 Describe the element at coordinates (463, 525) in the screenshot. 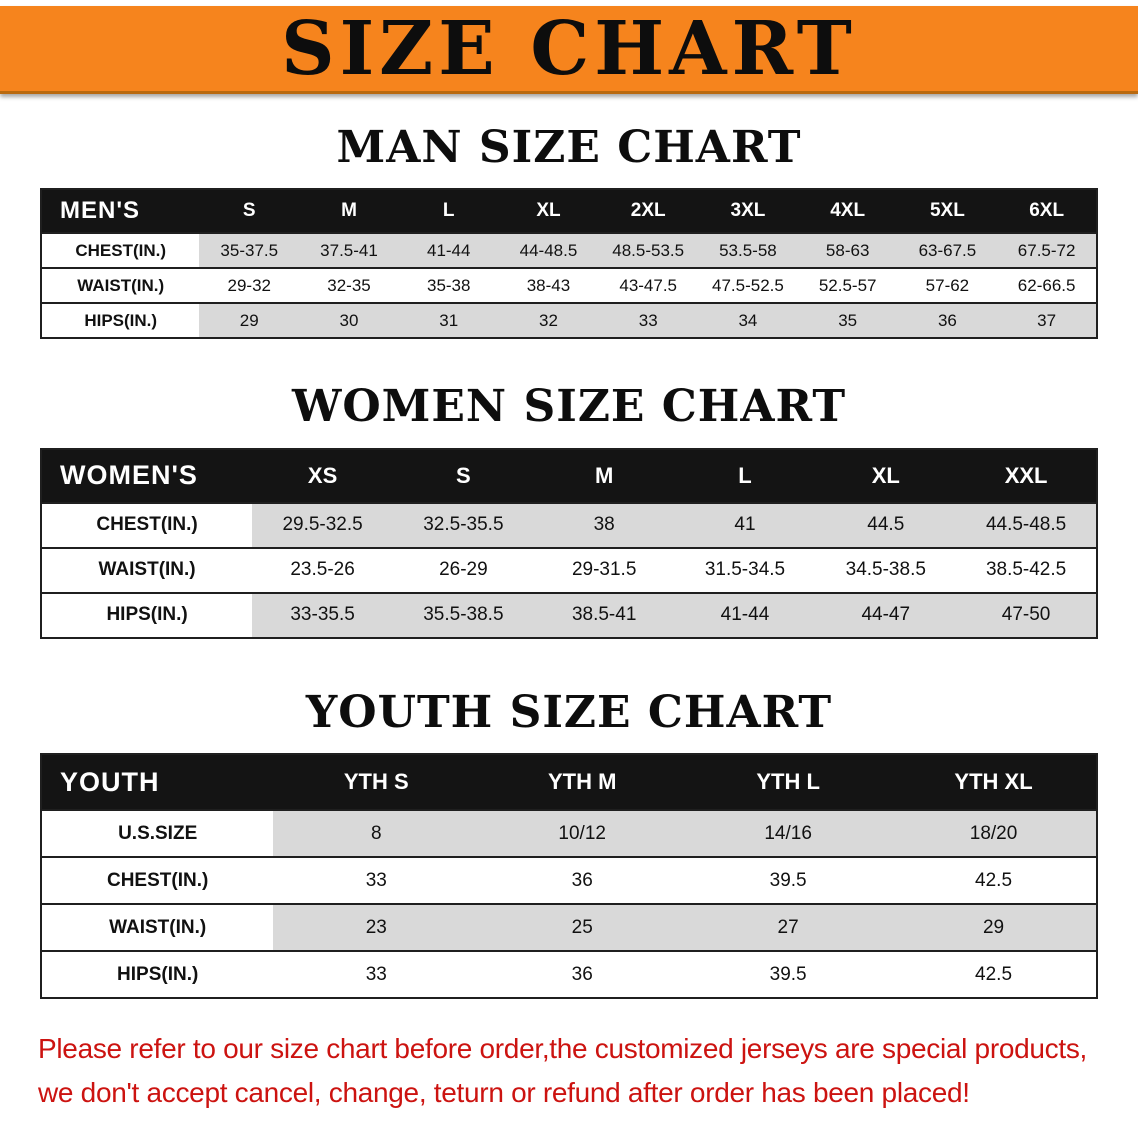

I see `size-value-cell: 32.5-35.5` at that location.